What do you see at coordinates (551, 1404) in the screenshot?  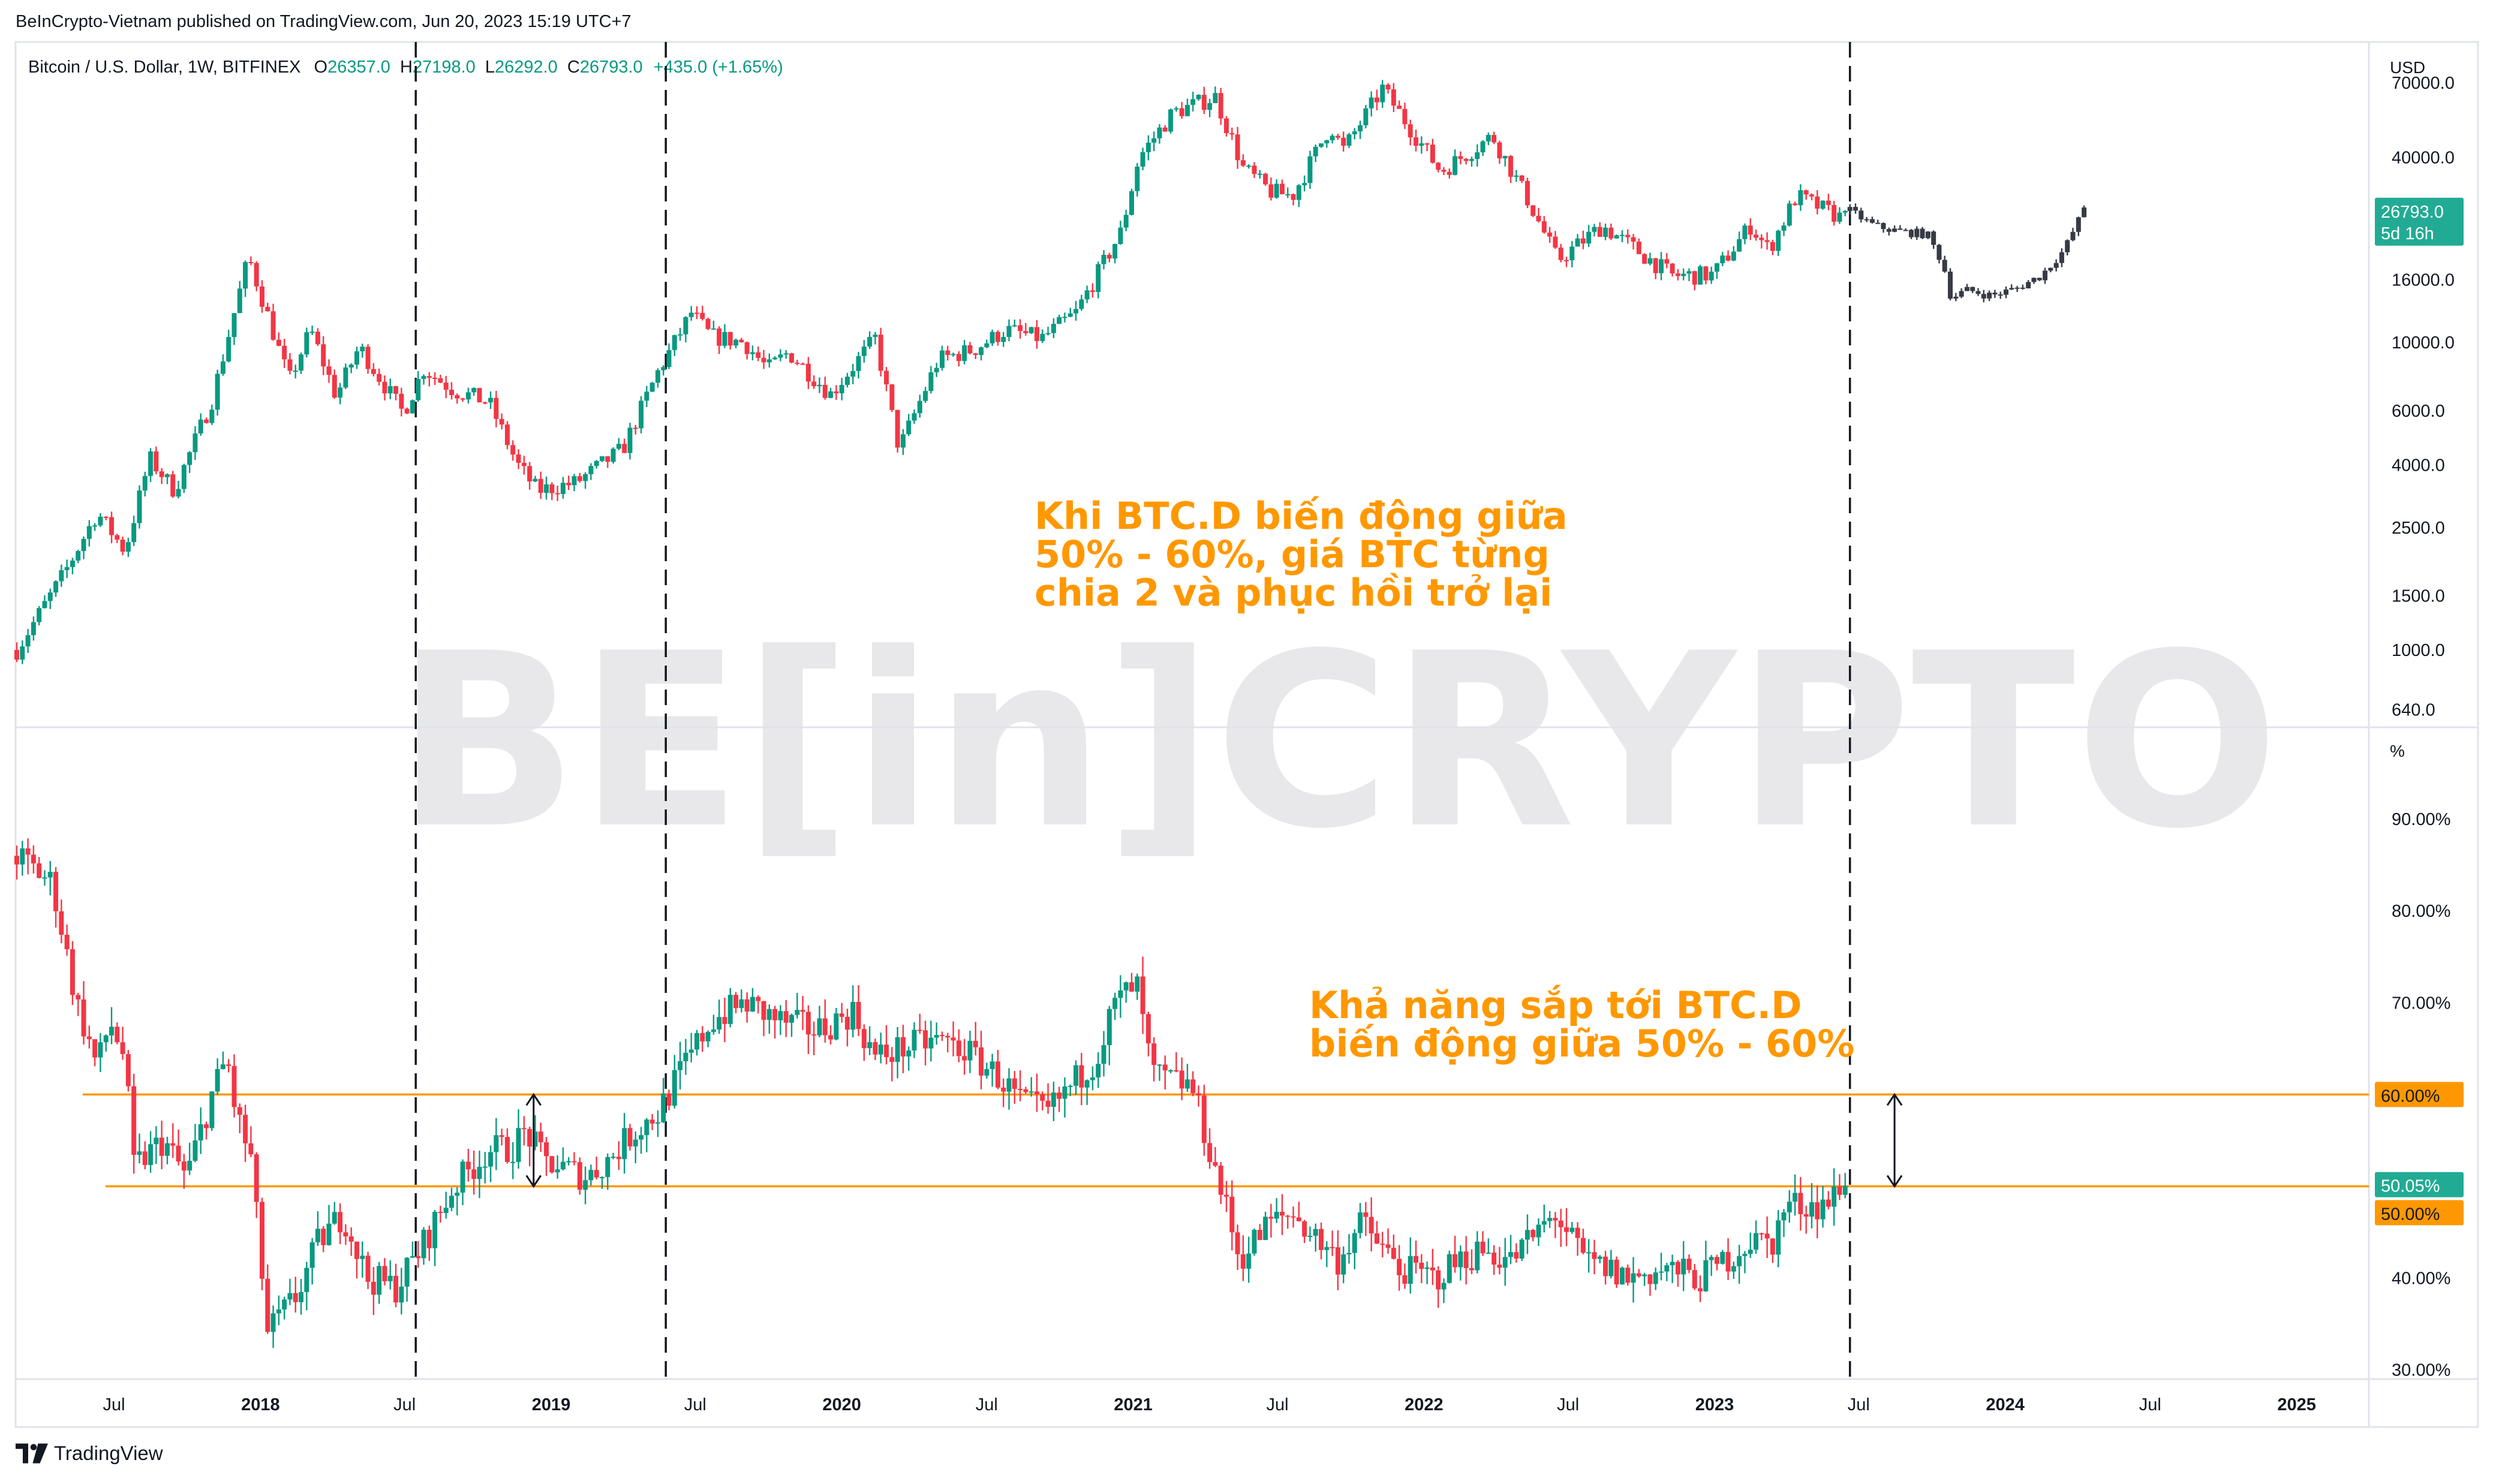 I see `time-tick-label: 2019` at bounding box center [551, 1404].